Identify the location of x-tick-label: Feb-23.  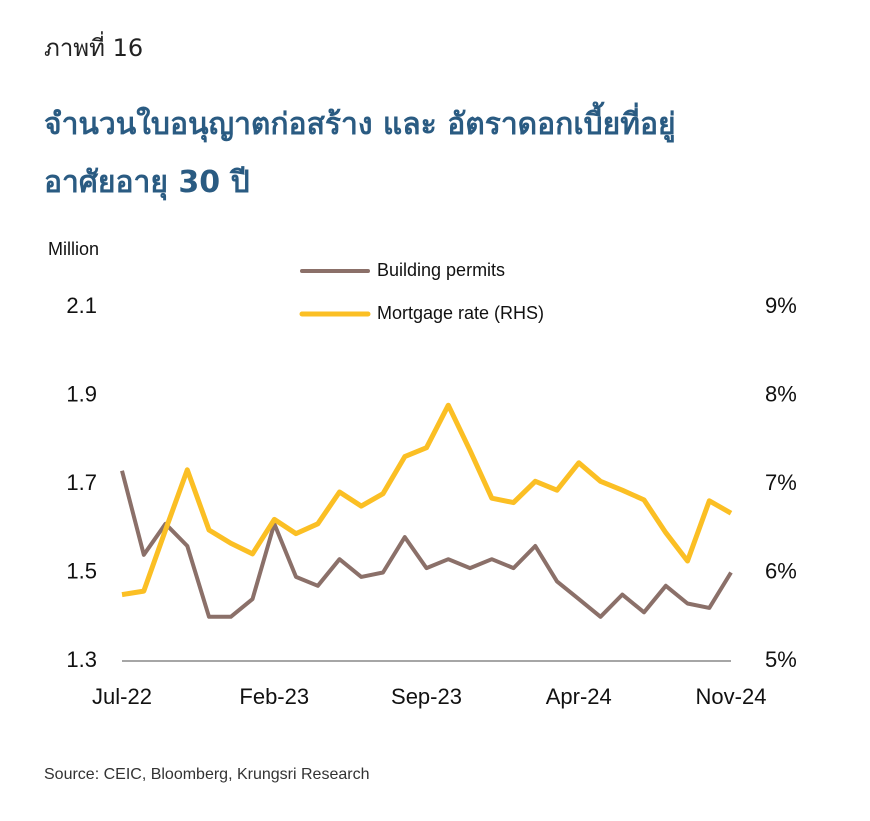
(274, 696).